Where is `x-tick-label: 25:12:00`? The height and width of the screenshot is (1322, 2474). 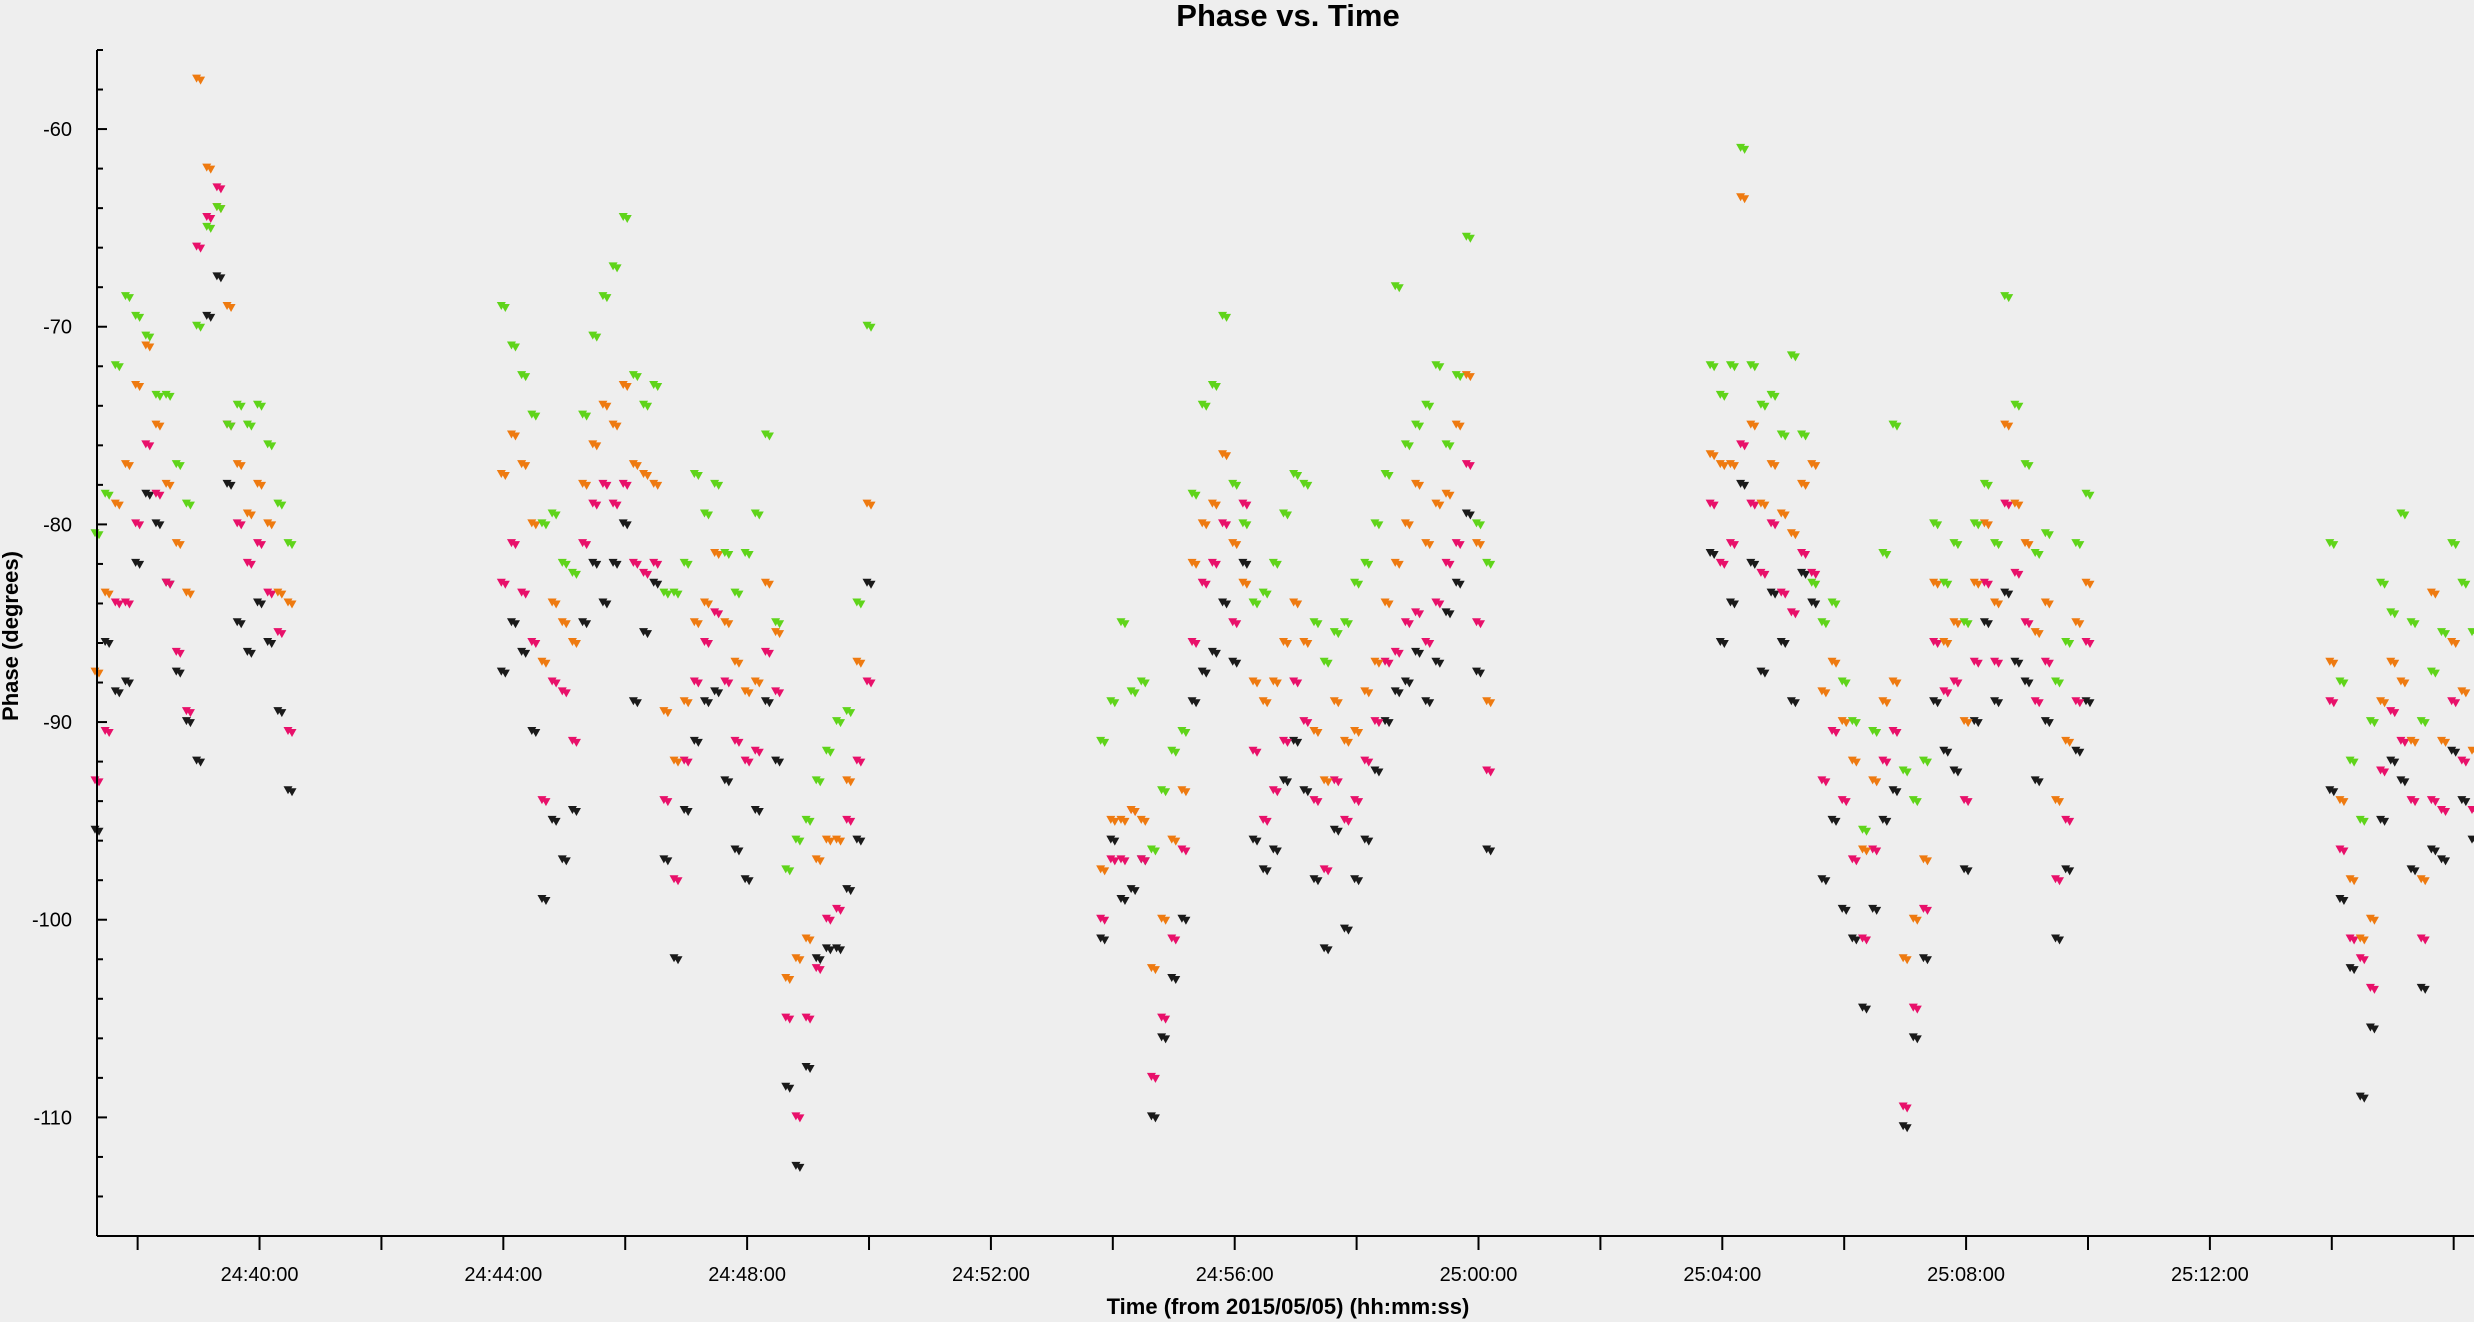
x-tick-label: 25:12:00 is located at coordinates (2210, 1275).